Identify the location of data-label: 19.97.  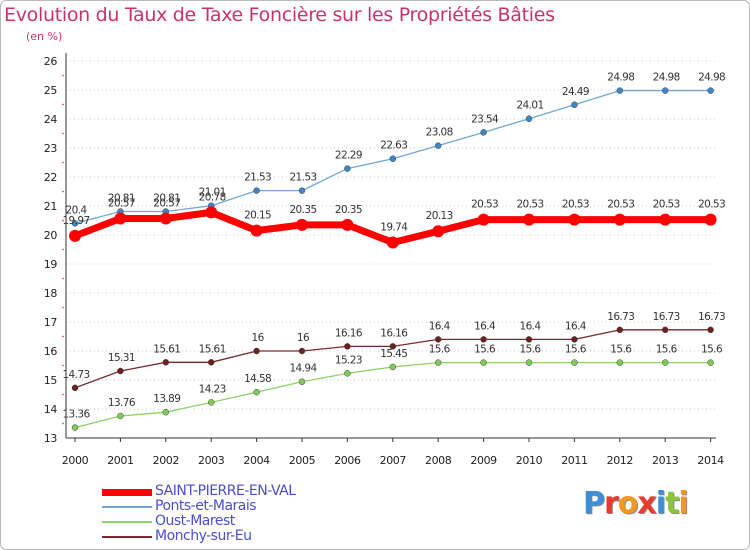
(75, 221).